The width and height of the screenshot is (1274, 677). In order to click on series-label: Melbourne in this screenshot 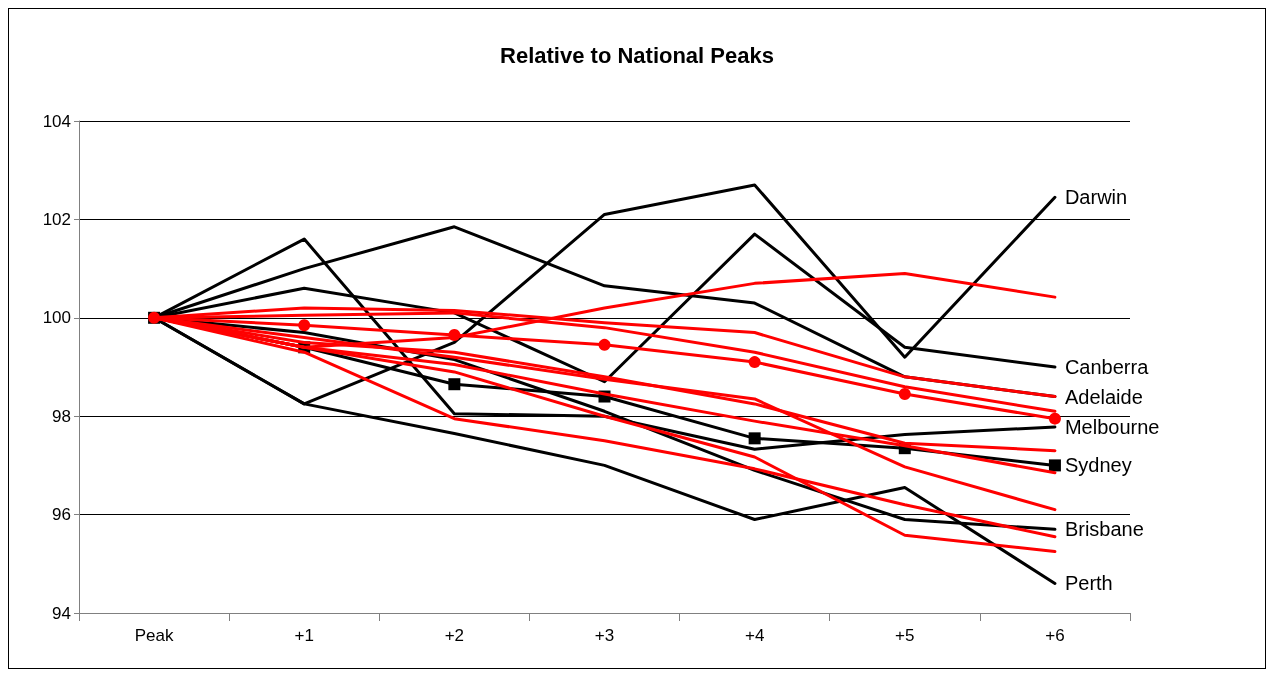, I will do `click(1112, 427)`.